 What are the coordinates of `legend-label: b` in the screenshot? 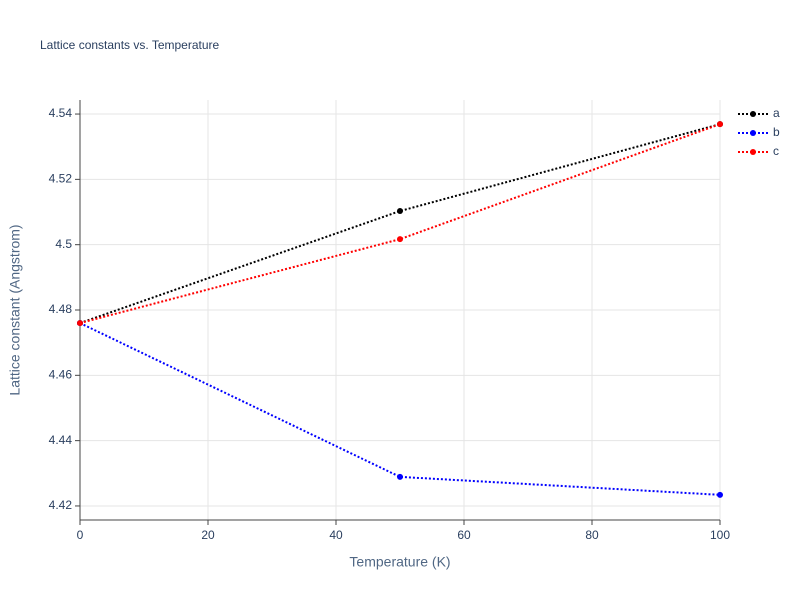 It's located at (776, 132).